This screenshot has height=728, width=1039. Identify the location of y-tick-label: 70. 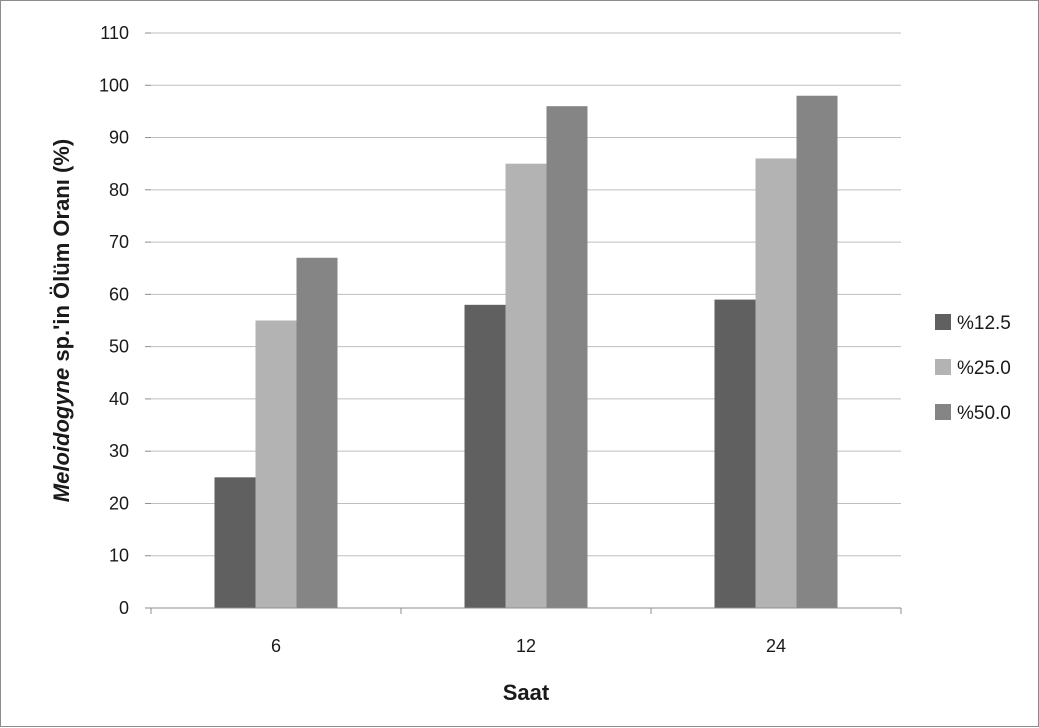
(119, 242).